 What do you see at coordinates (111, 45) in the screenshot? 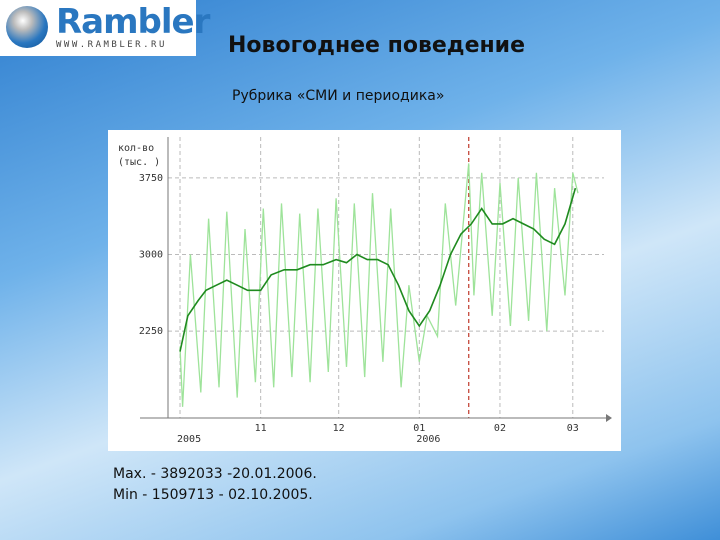
I see `logo-url: WWW.RAMBLER.RU` at bounding box center [111, 45].